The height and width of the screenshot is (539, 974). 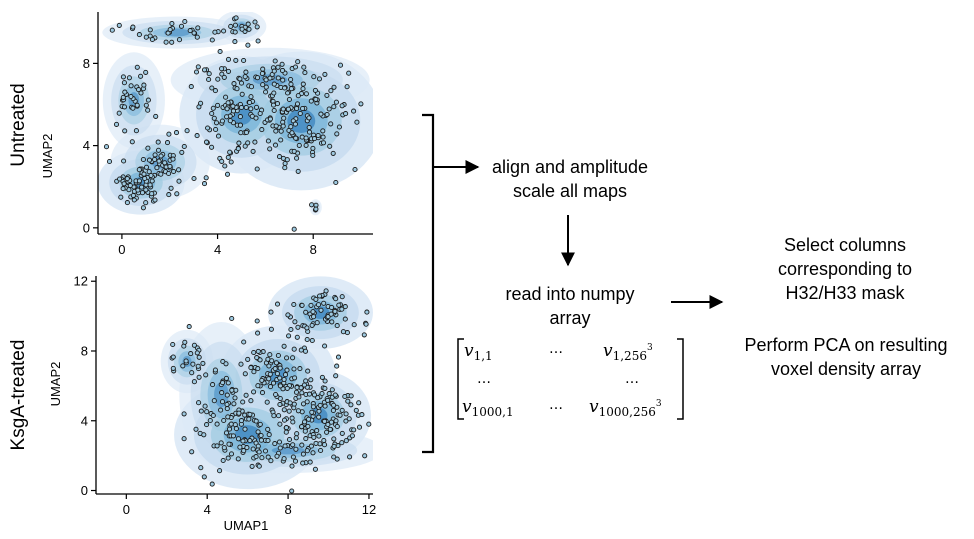 I want to click on ticks-untreated: 0 4 8 0 4 8, so click(x=200, y=156).